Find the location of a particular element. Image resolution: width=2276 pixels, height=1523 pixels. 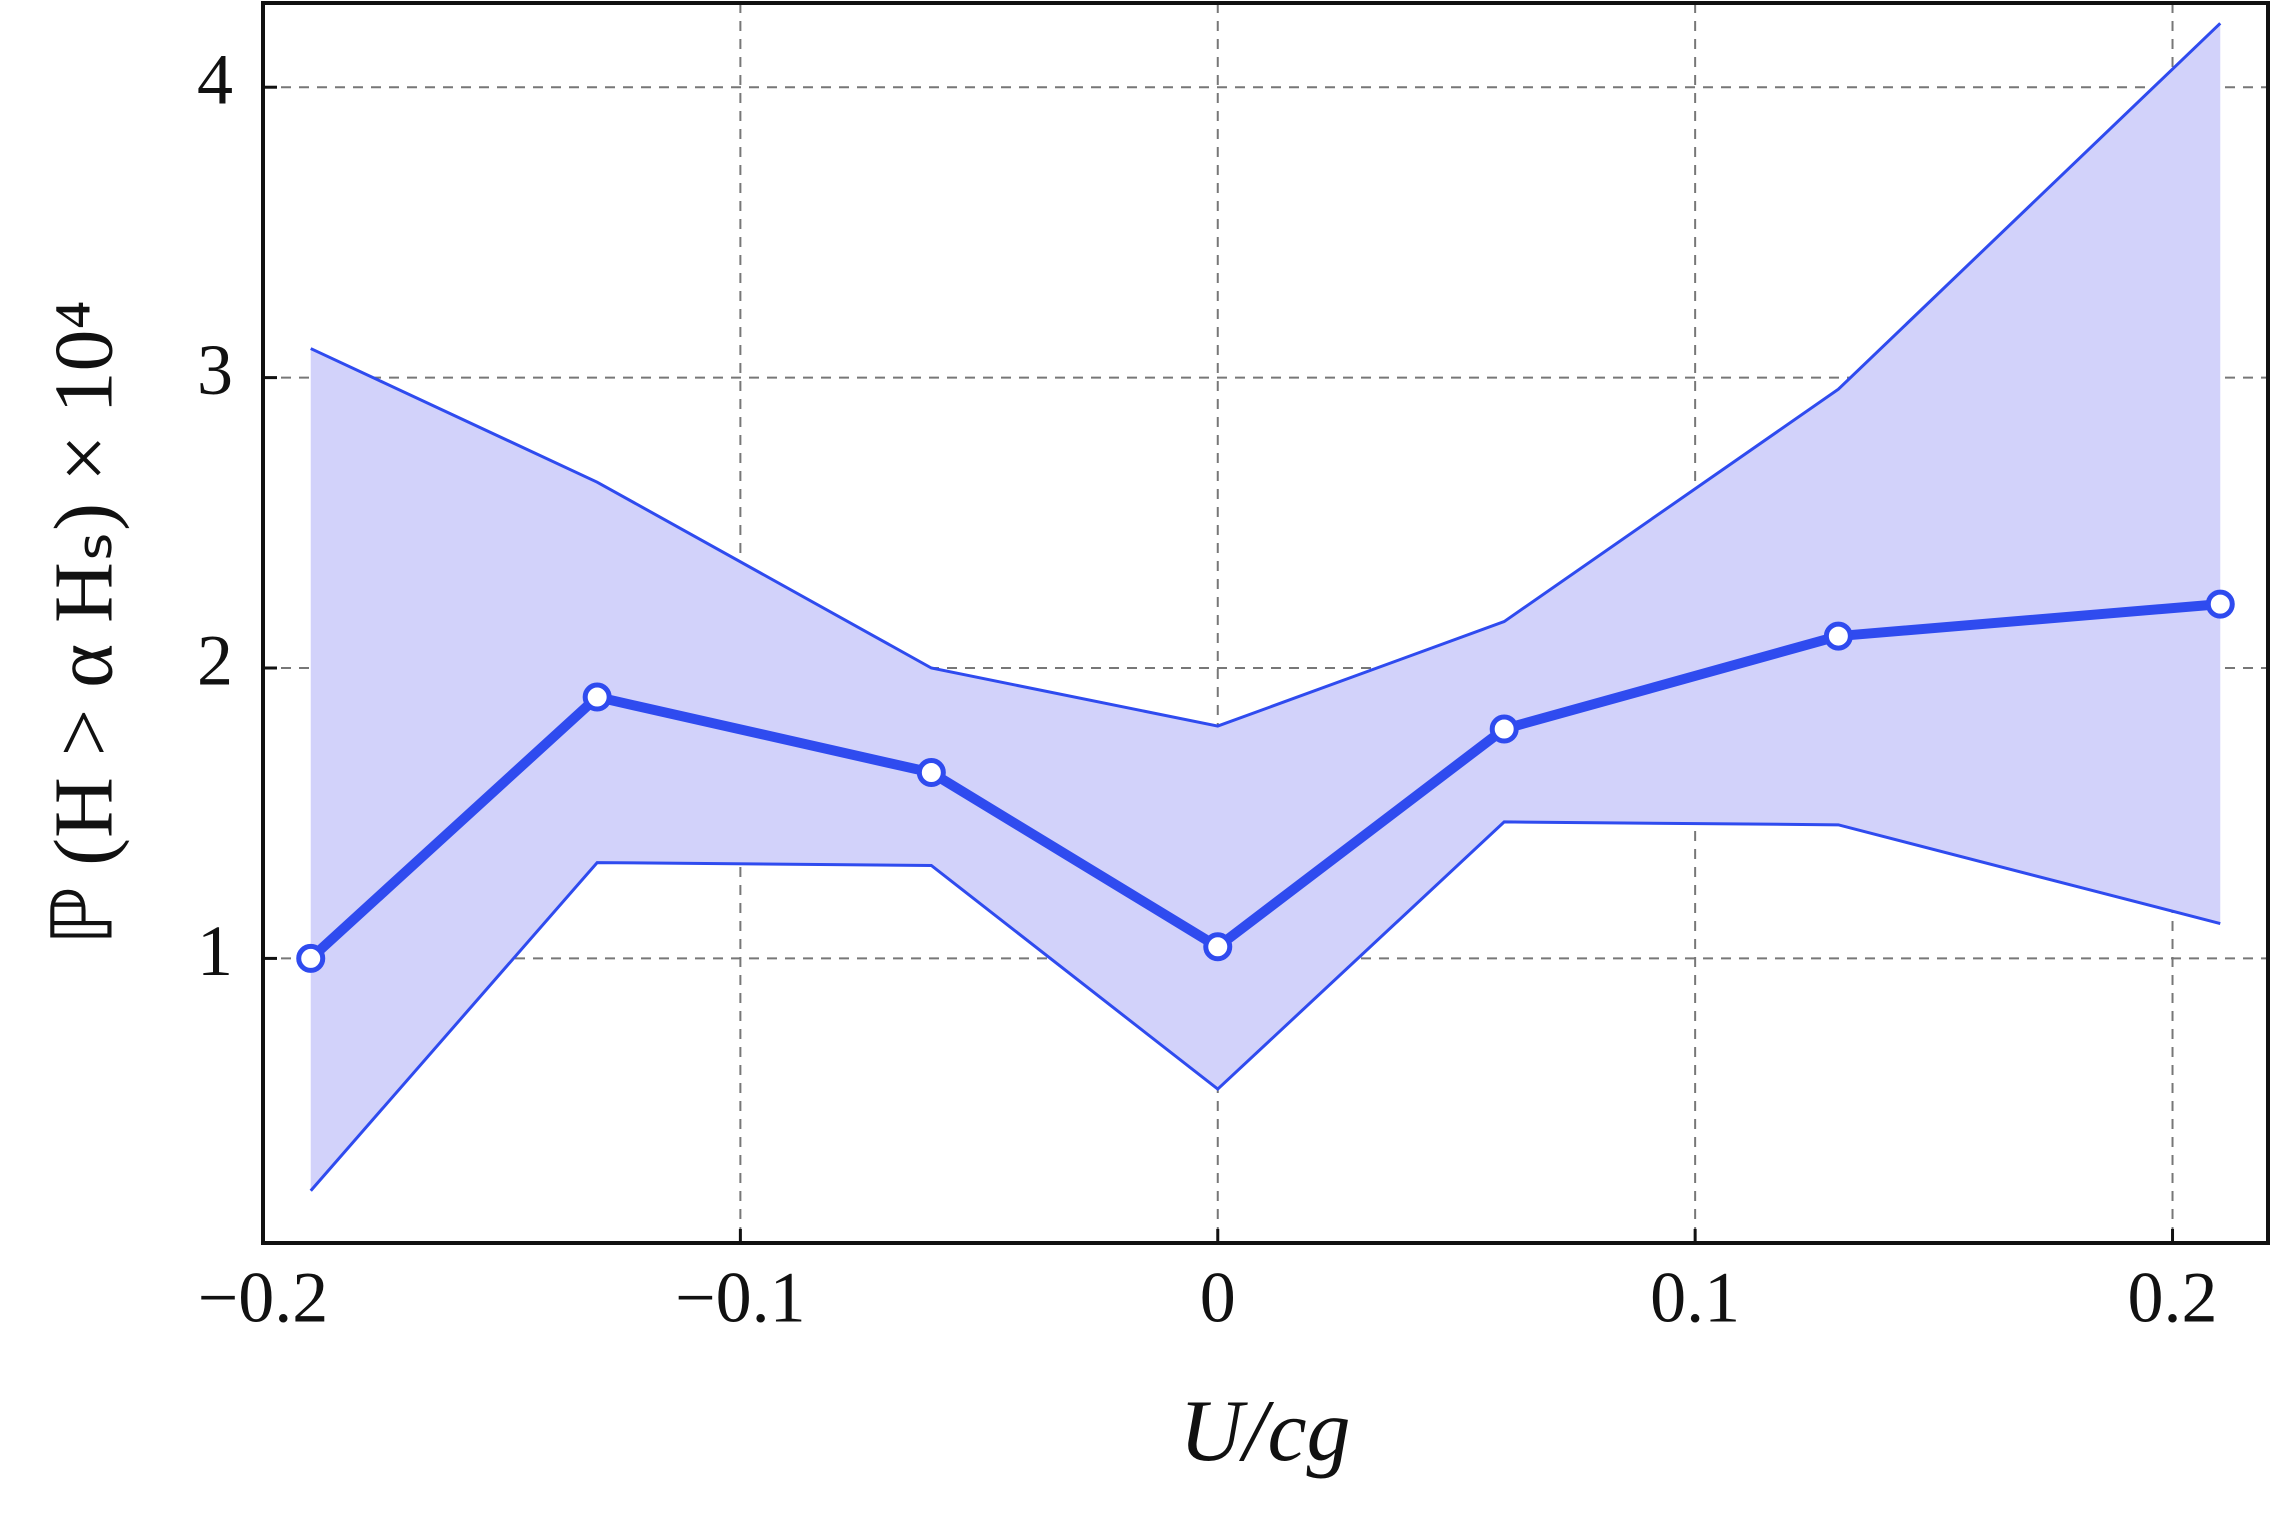

y-axis-label: ℙ (H > α Hₛ) × 10⁴ is located at coordinates (83, 623).